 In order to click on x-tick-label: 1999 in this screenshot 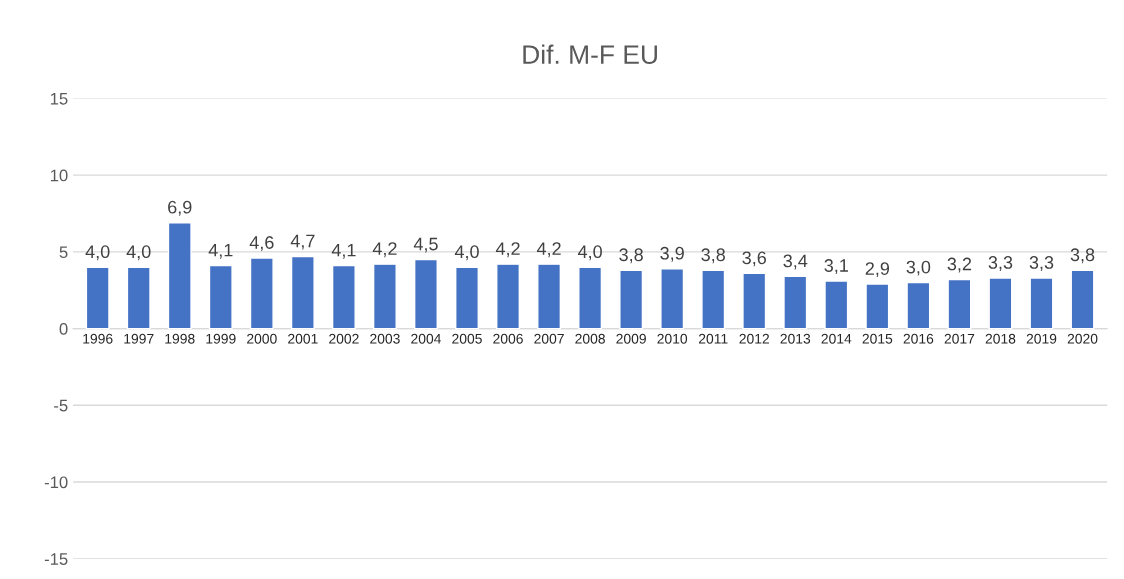, I will do `click(221, 338)`.